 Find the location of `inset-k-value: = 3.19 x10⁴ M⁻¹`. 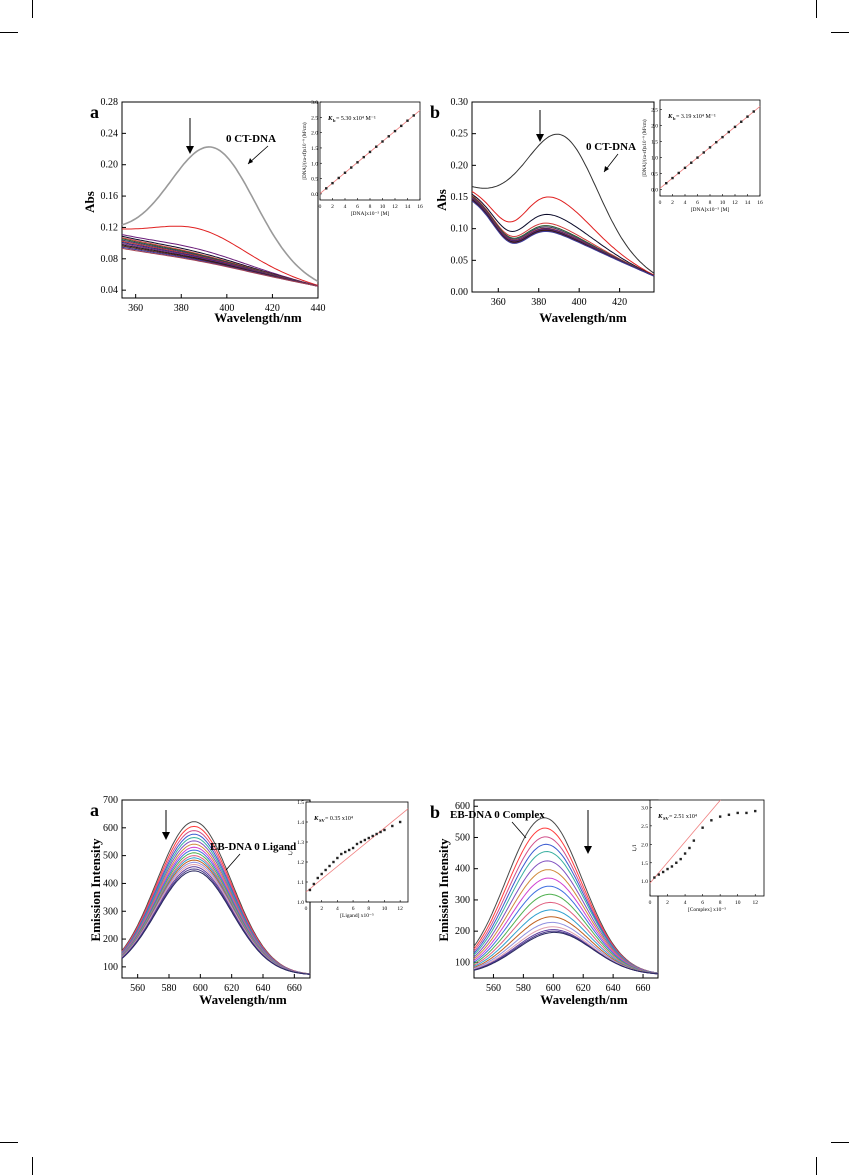

inset-k-value: = 3.19 x10⁴ M⁻¹ is located at coordinates (696, 117).